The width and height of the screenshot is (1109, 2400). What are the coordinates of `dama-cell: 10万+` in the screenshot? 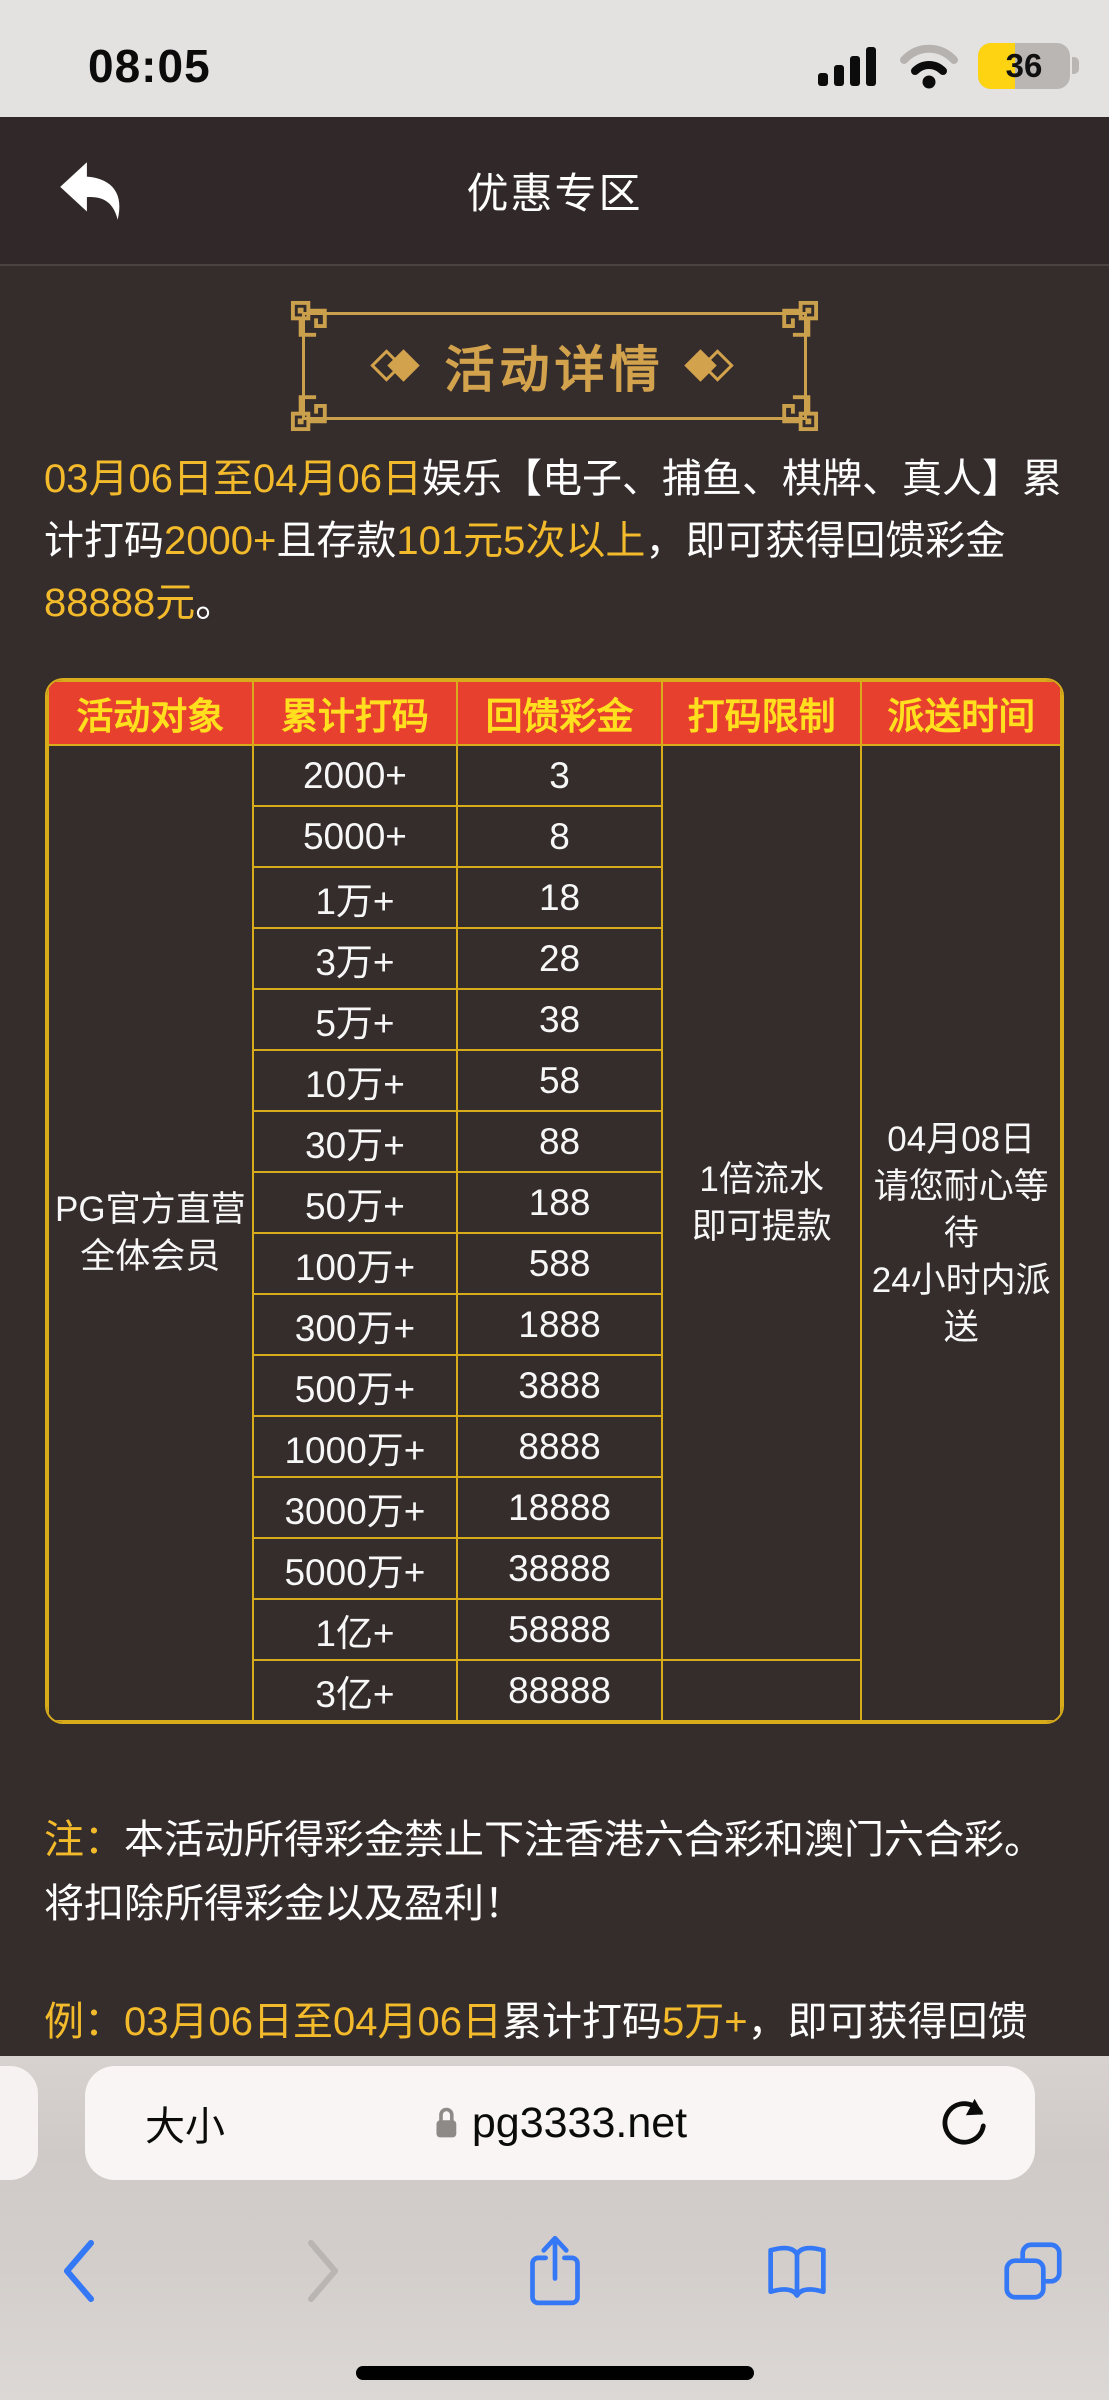 It's located at (355, 1080).